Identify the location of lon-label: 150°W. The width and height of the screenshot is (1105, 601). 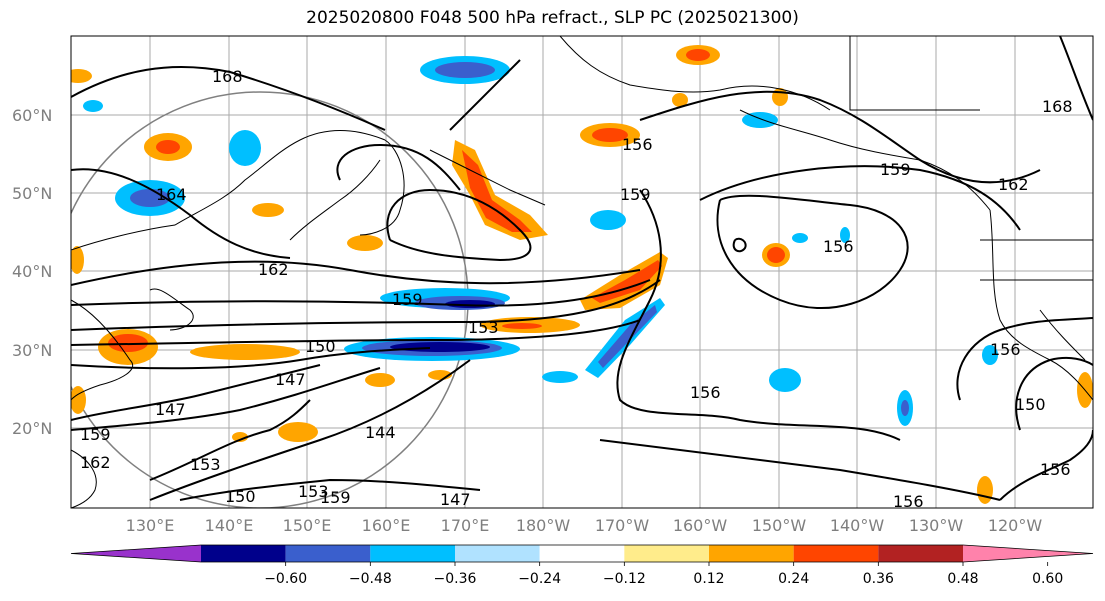
(779, 525).